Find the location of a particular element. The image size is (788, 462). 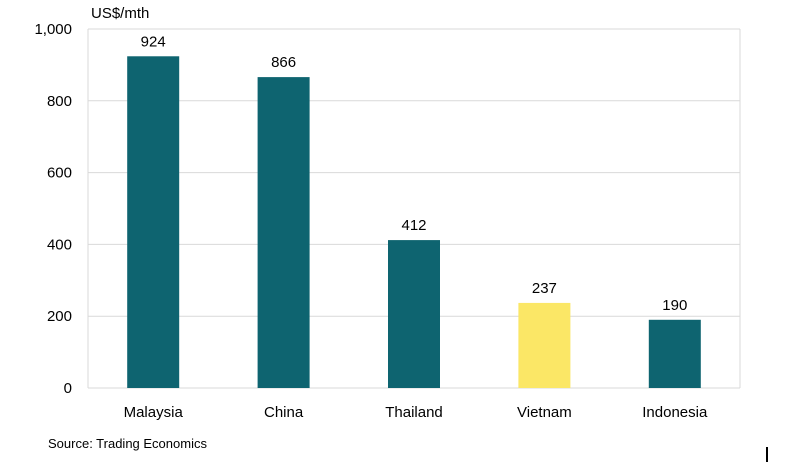

x-category-label: Vietnam is located at coordinates (544, 412).